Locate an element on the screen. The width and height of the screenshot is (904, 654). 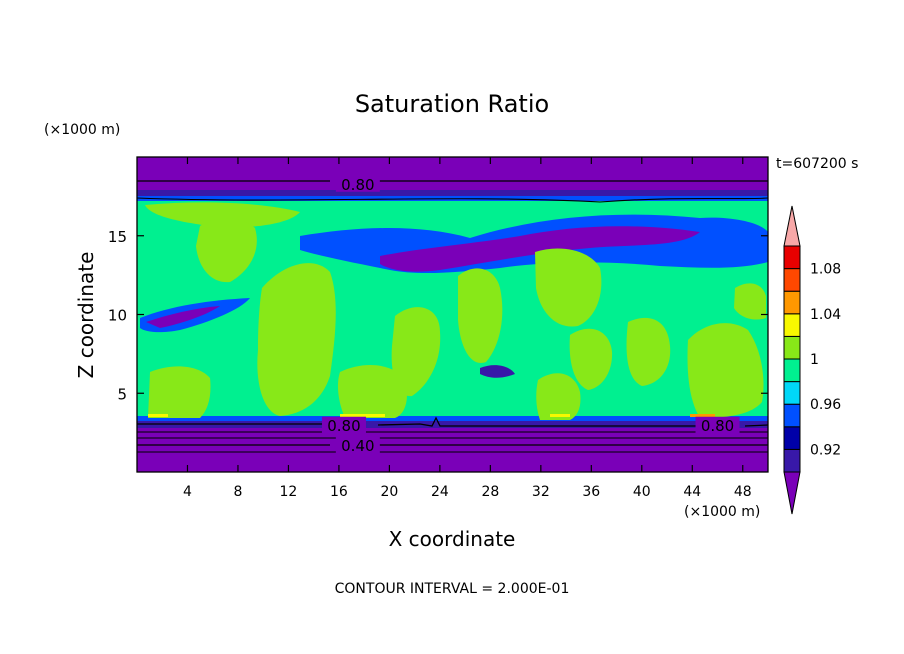
dry-patch-mid is located at coordinates (497, 371).